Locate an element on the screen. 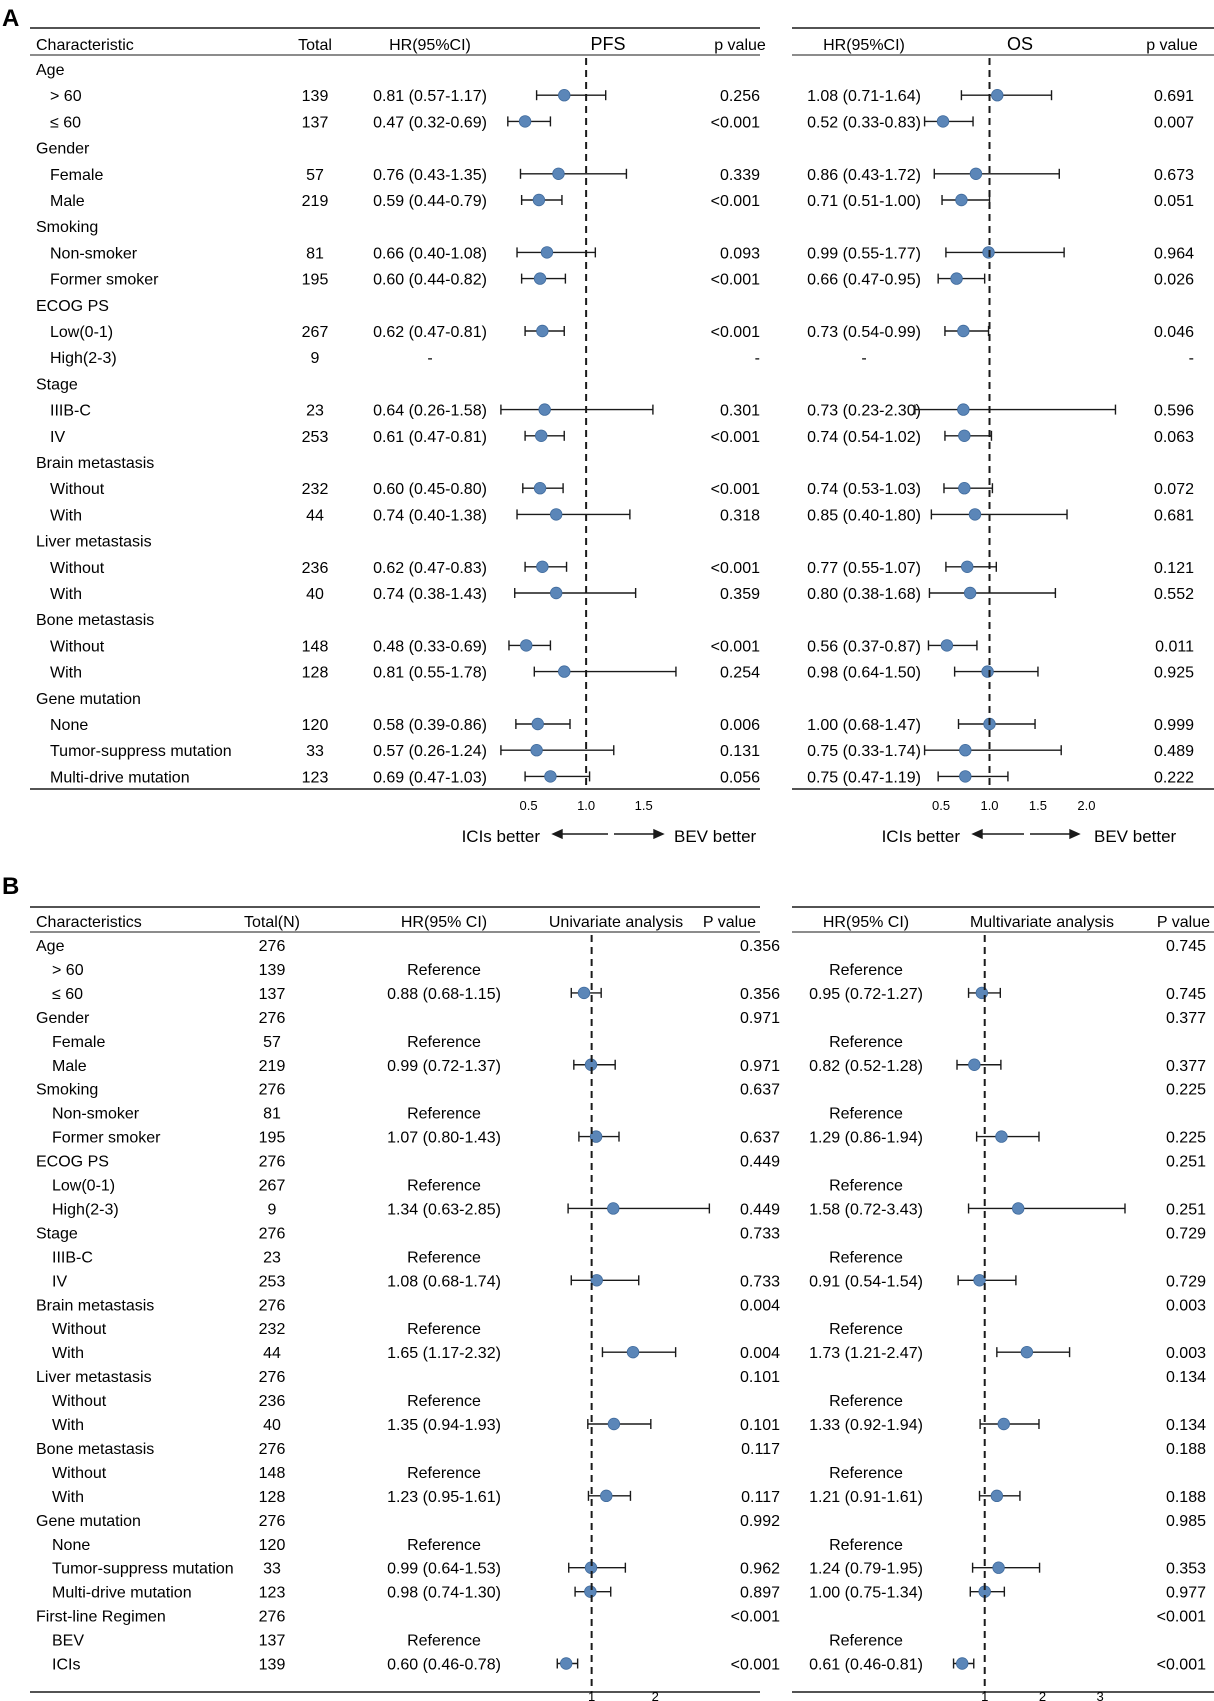  a-row-hr-os: 0.99 (0.55-1.77) is located at coordinates (864, 253).